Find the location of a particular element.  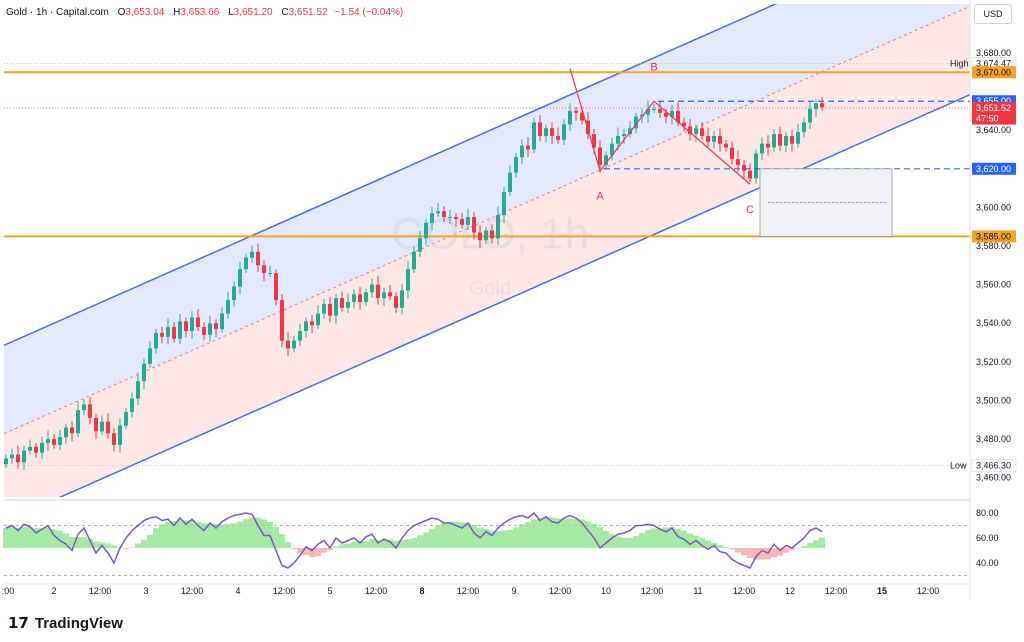

change-value: −1.54 (−0.04%) is located at coordinates (369, 12).